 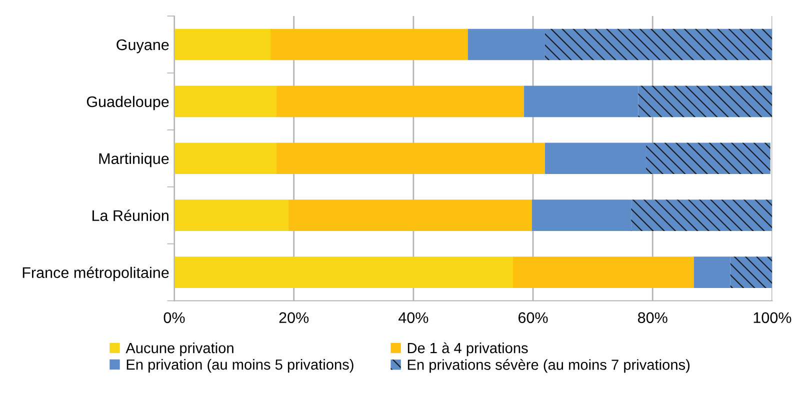 What do you see at coordinates (413, 318) in the screenshot?
I see `x-tick-label: 40%` at bounding box center [413, 318].